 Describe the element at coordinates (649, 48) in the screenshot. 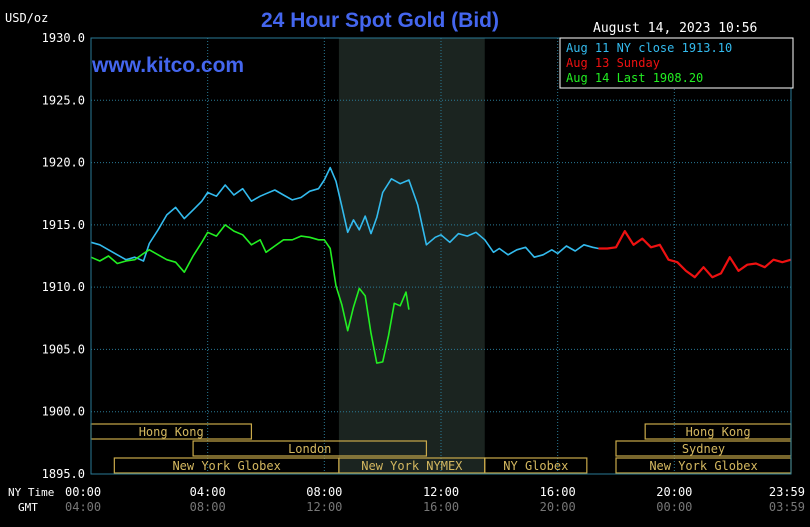

I see `legend-entry-aug11: Aug 11 NY close 1913.10` at that location.